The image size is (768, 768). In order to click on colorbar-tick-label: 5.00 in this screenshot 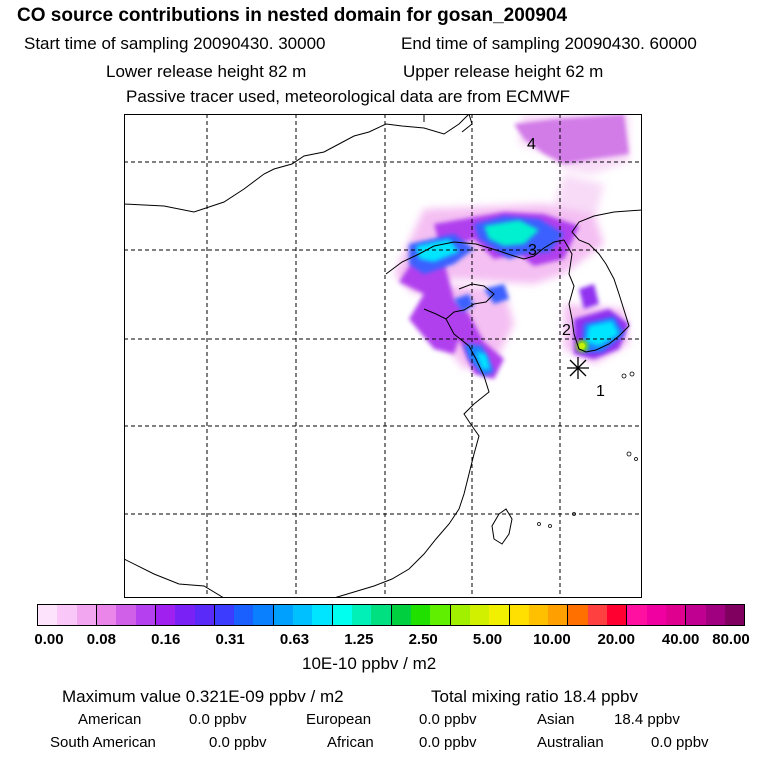, I will do `click(487, 639)`.